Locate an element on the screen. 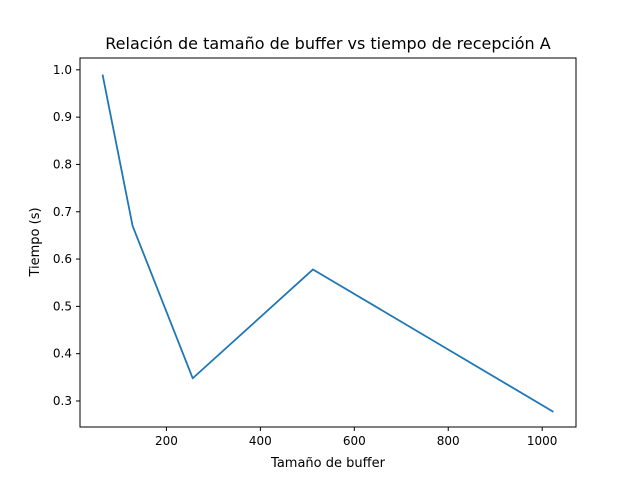  y-axis-label: Tiempo (s) is located at coordinates (35, 242).